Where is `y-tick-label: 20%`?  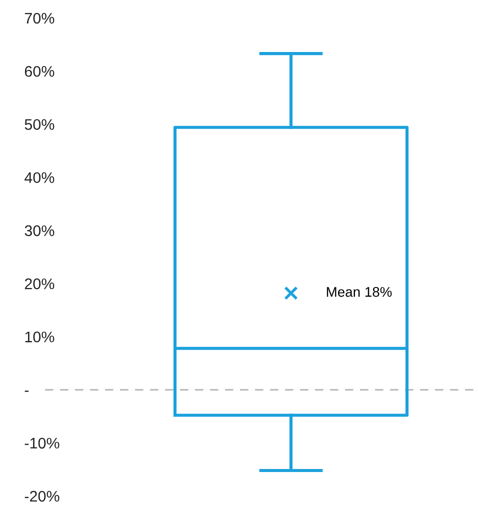 y-tick-label: 20% is located at coordinates (39, 284).